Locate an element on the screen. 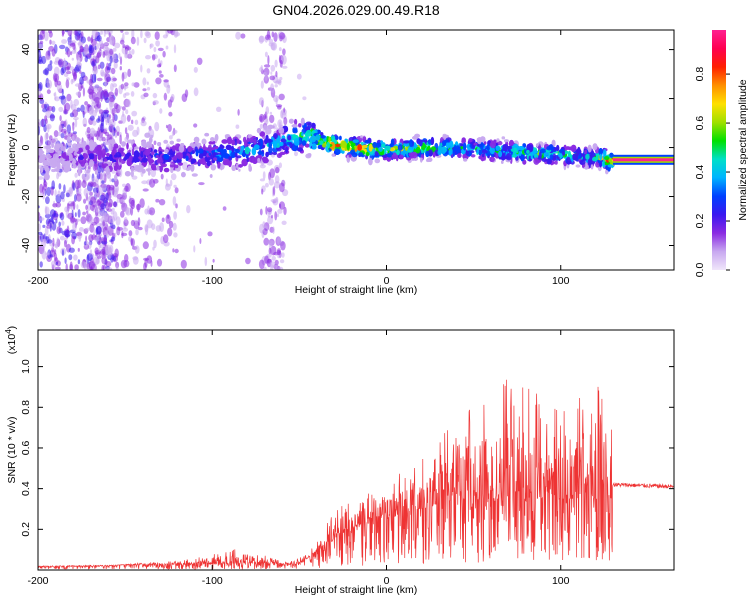 This screenshot has width=750, height=600. colorbar-gradient is located at coordinates (719, 150).